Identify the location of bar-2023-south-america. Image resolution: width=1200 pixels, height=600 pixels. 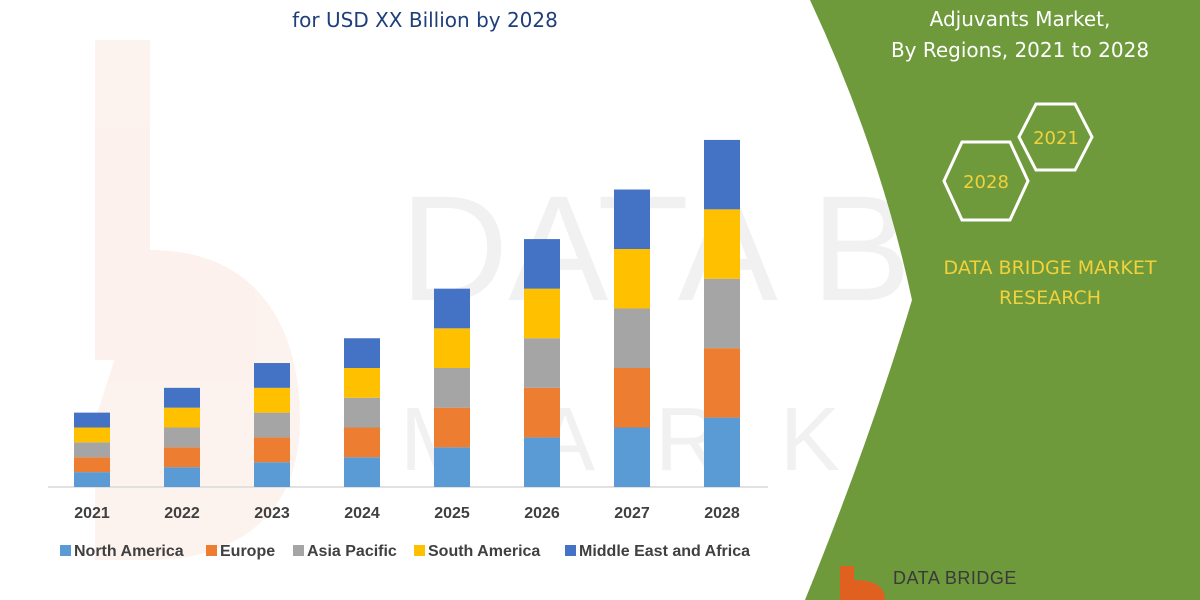
(272, 400).